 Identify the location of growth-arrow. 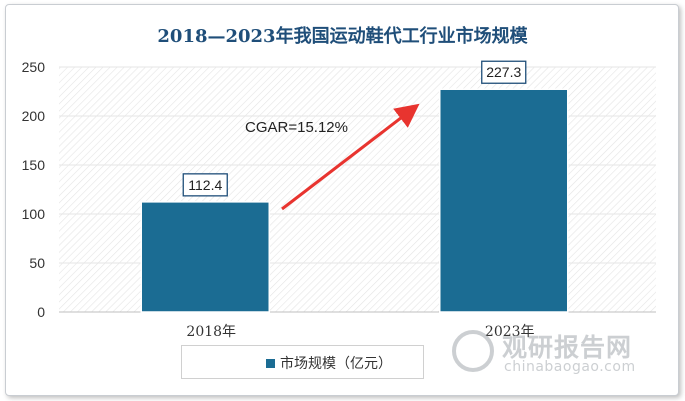
(350, 157).